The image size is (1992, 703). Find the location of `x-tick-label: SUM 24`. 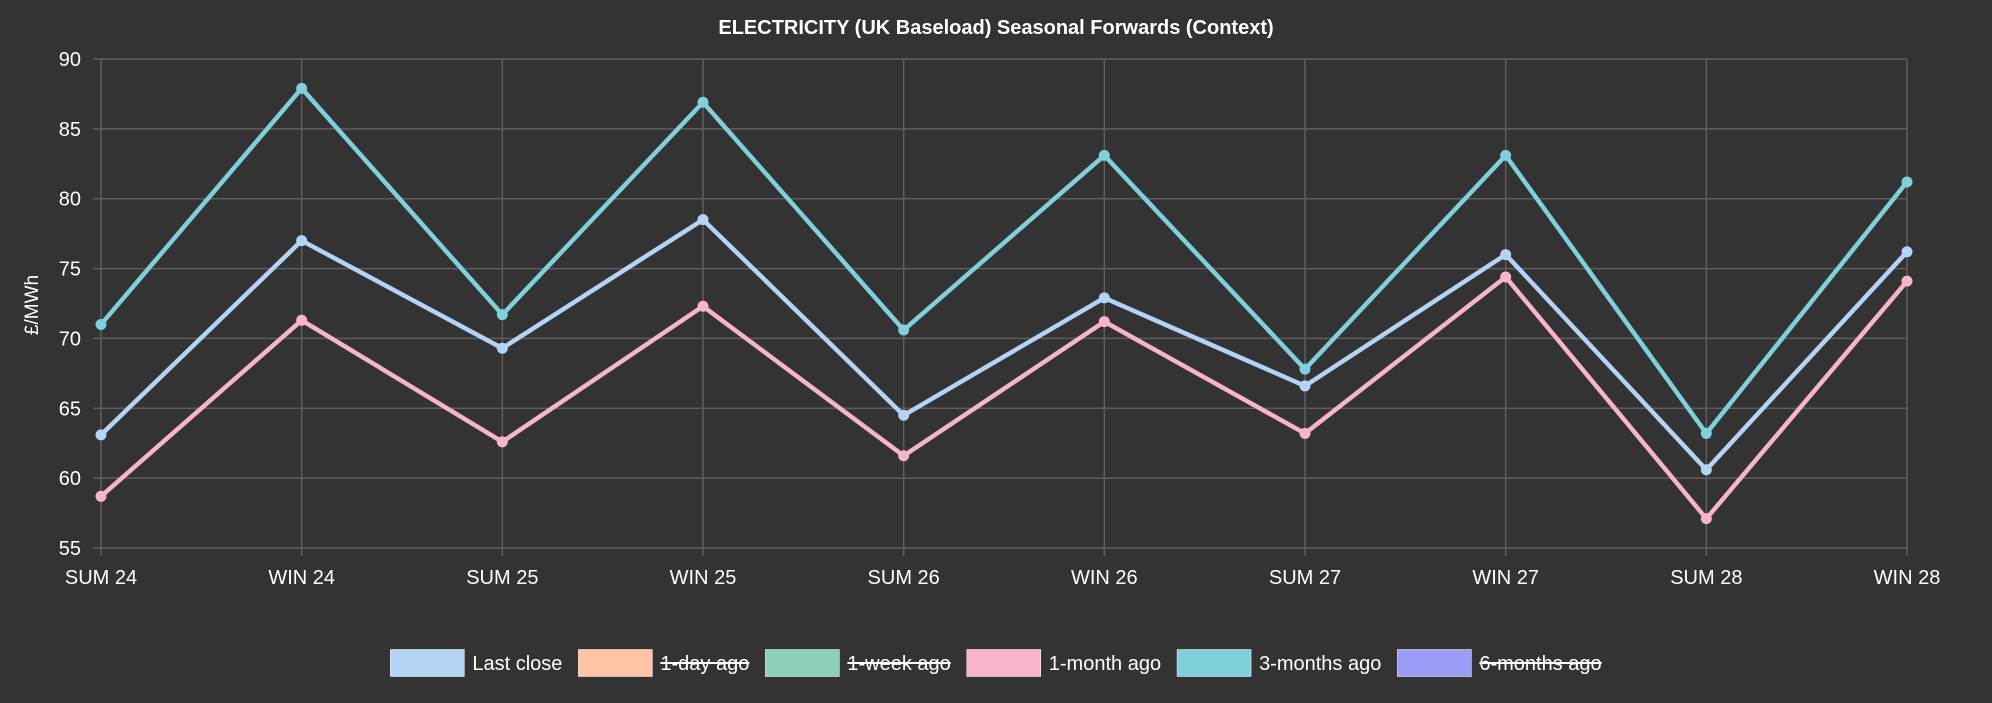

x-tick-label: SUM 24 is located at coordinates (101, 578).